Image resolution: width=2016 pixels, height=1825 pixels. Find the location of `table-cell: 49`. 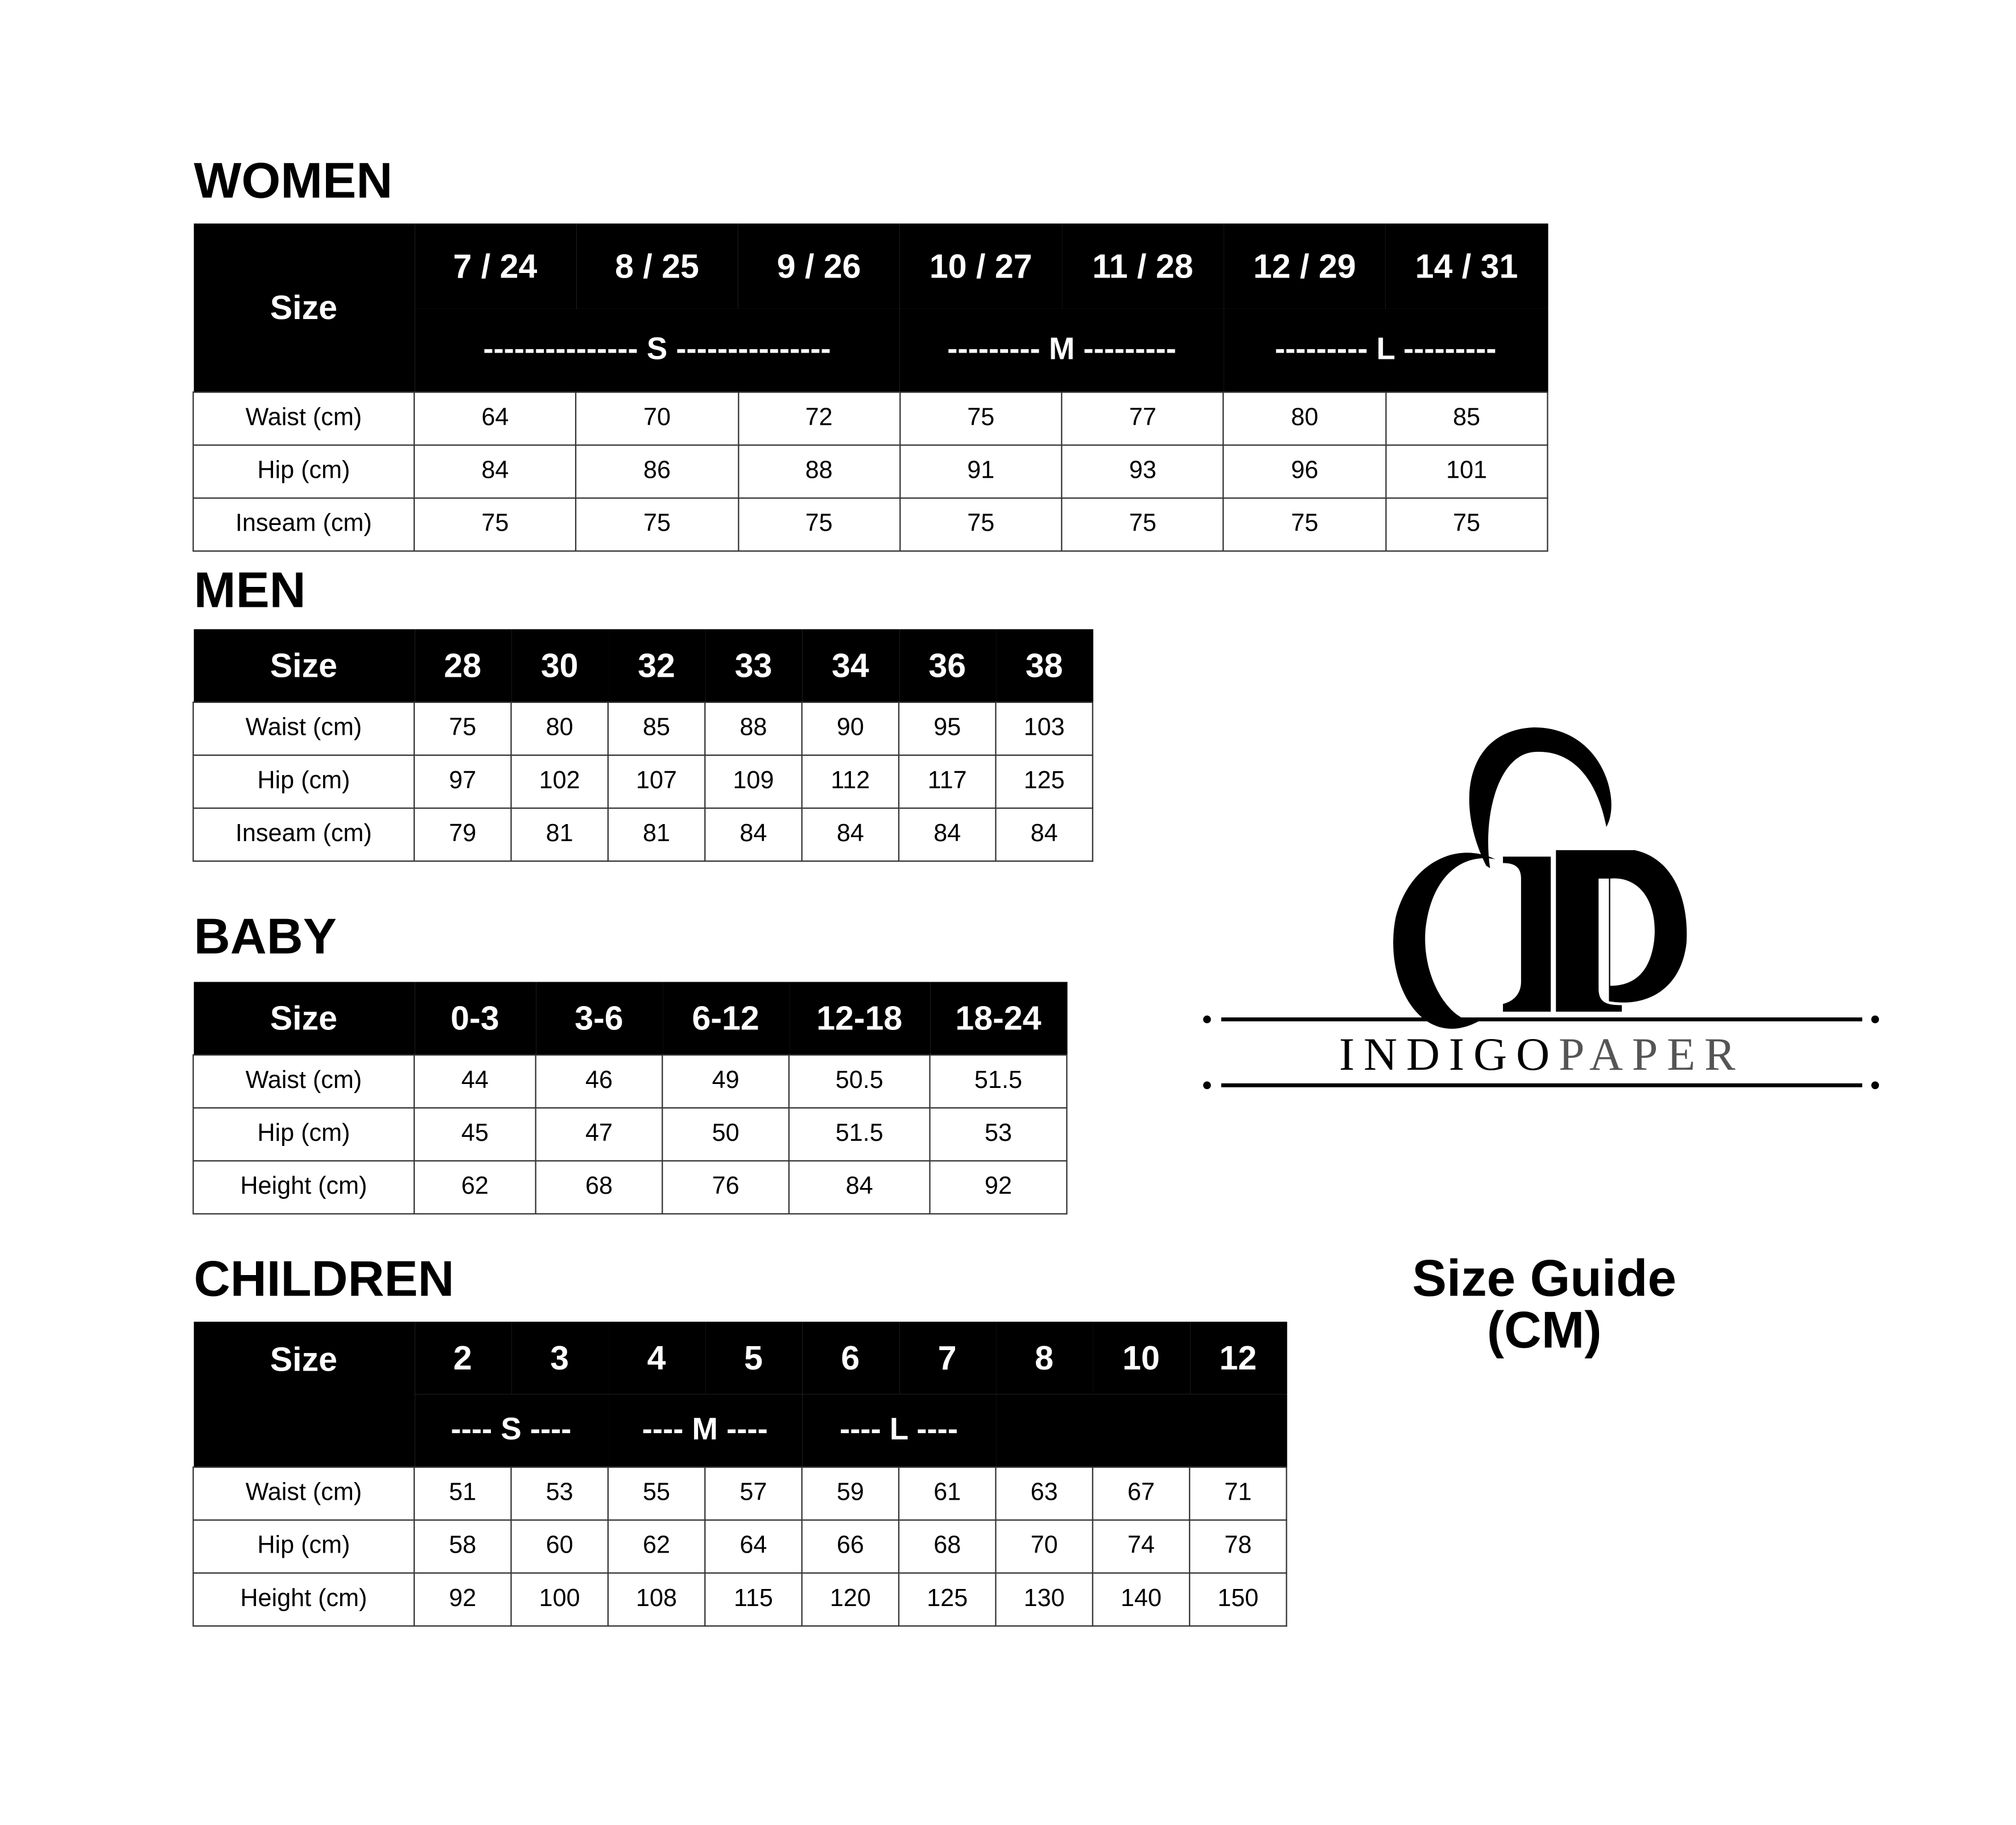

table-cell: 49 is located at coordinates (726, 1082).